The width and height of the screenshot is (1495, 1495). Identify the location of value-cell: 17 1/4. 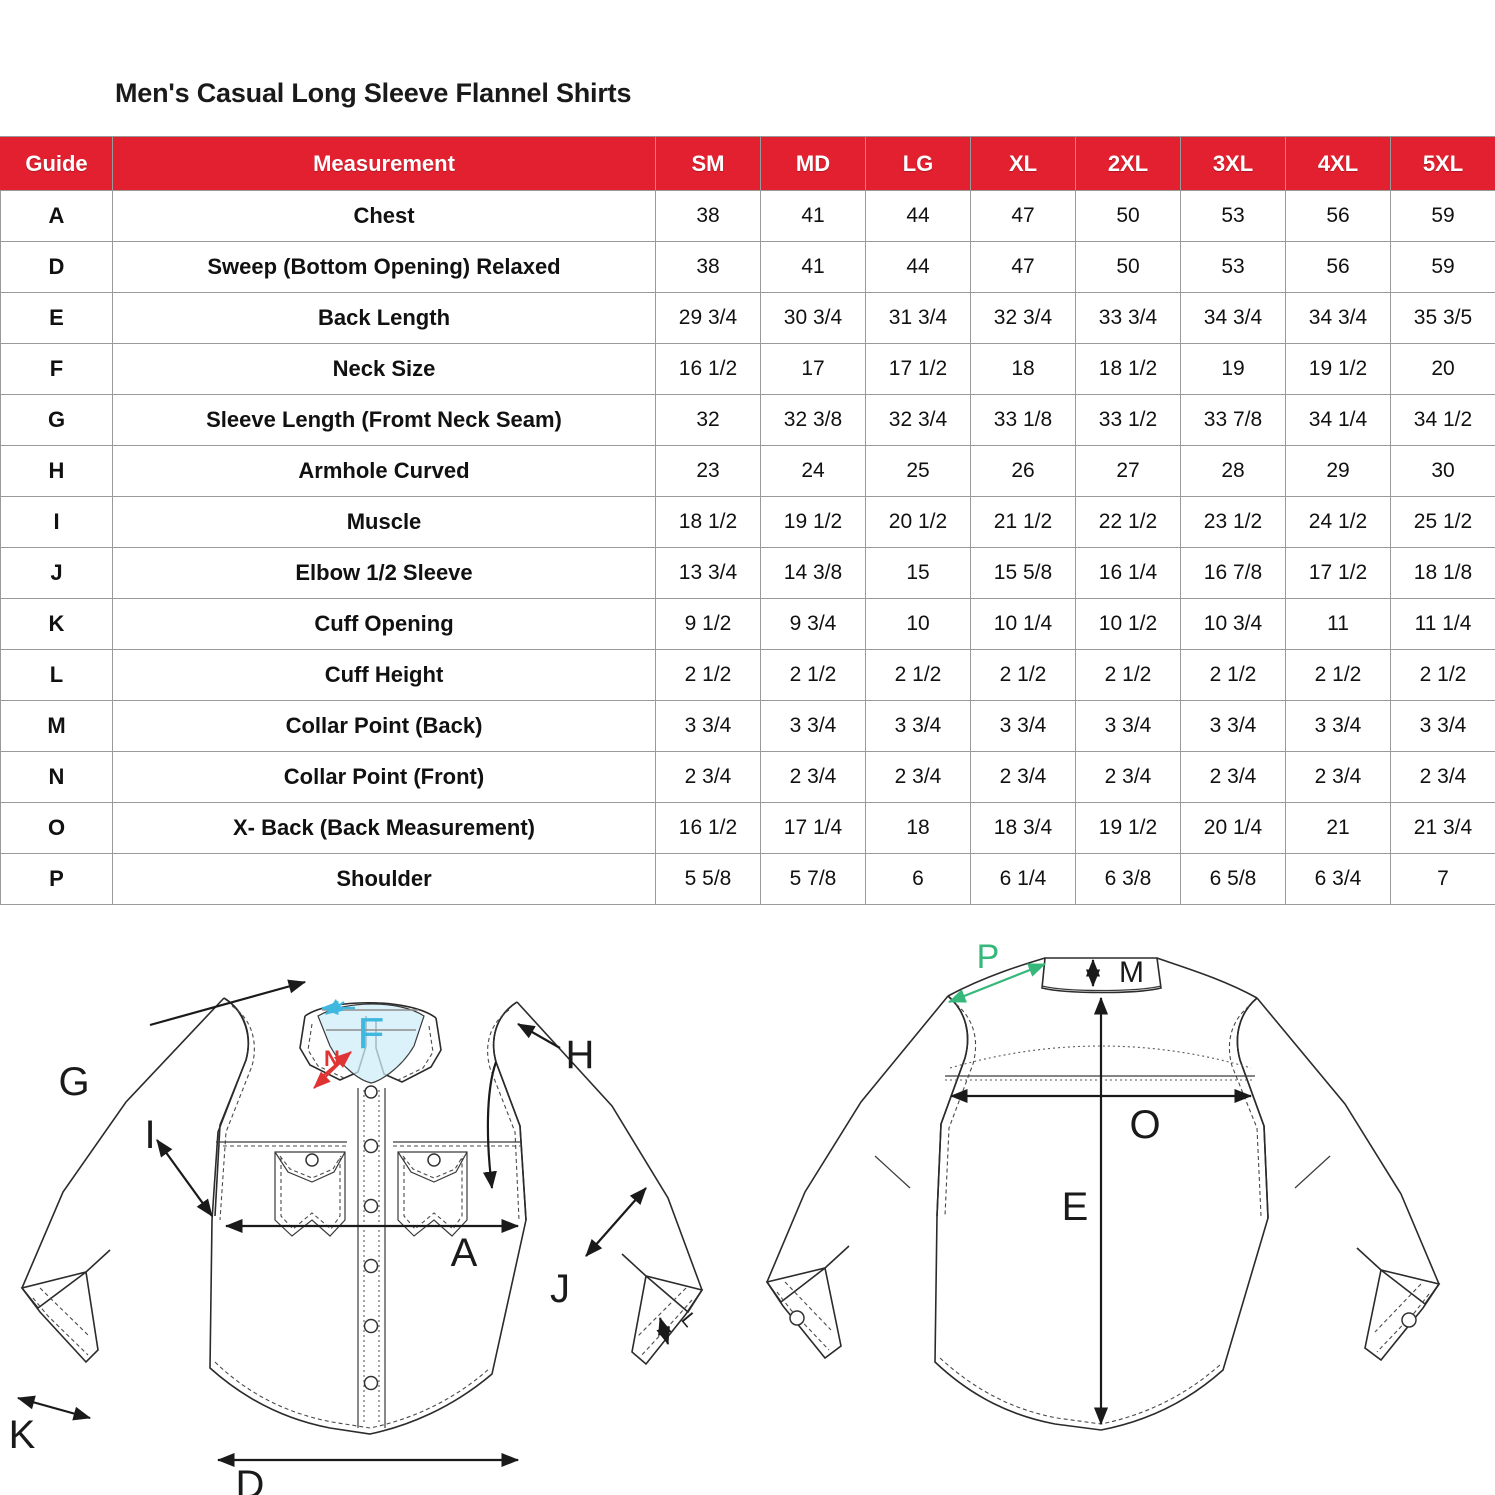
(813, 828).